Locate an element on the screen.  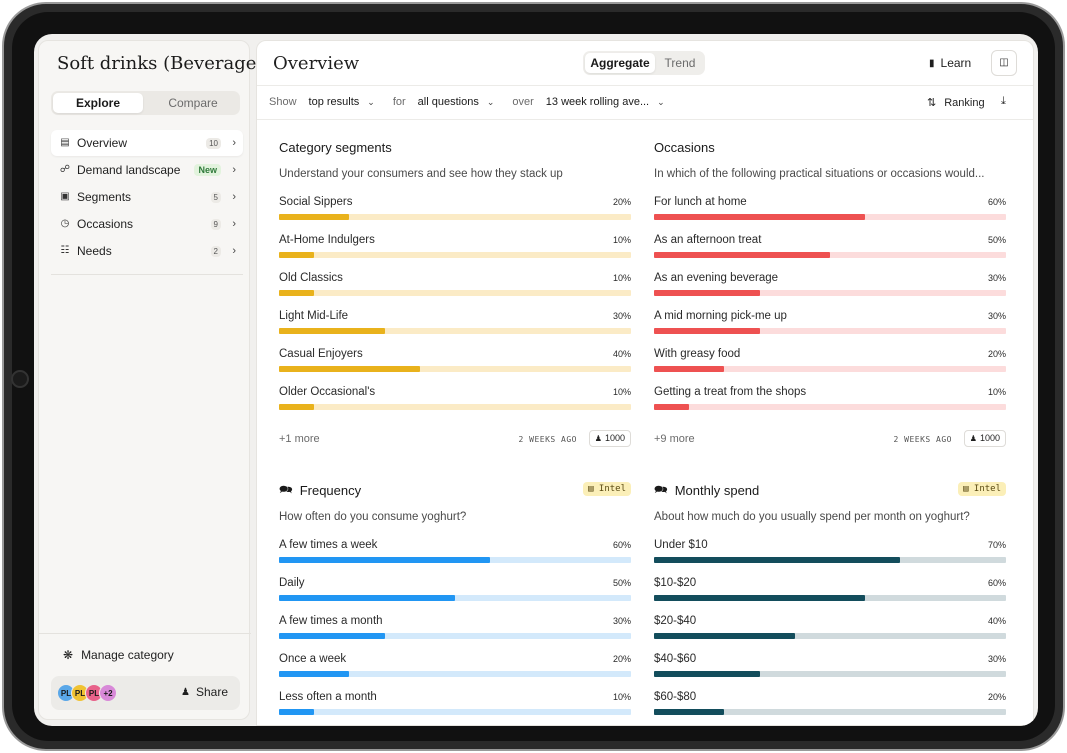
bar-row: Light Mid-Life 30% is located at coordinates (455, 329).